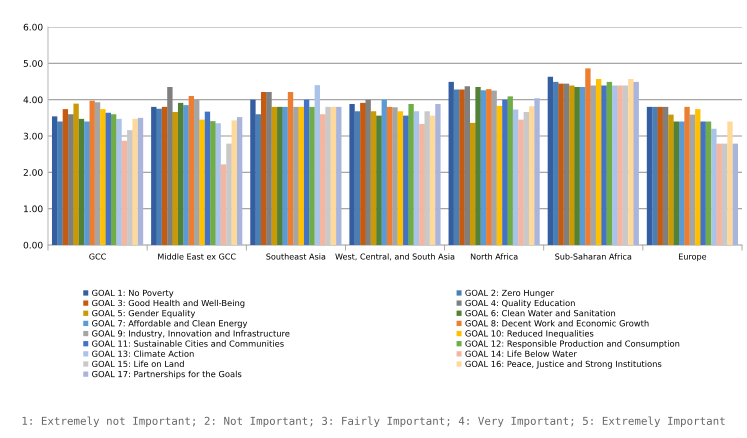 This screenshot has height=438, width=747. I want to click on legend-label: GOAL 10: Reduced Inequalities, so click(529, 334).